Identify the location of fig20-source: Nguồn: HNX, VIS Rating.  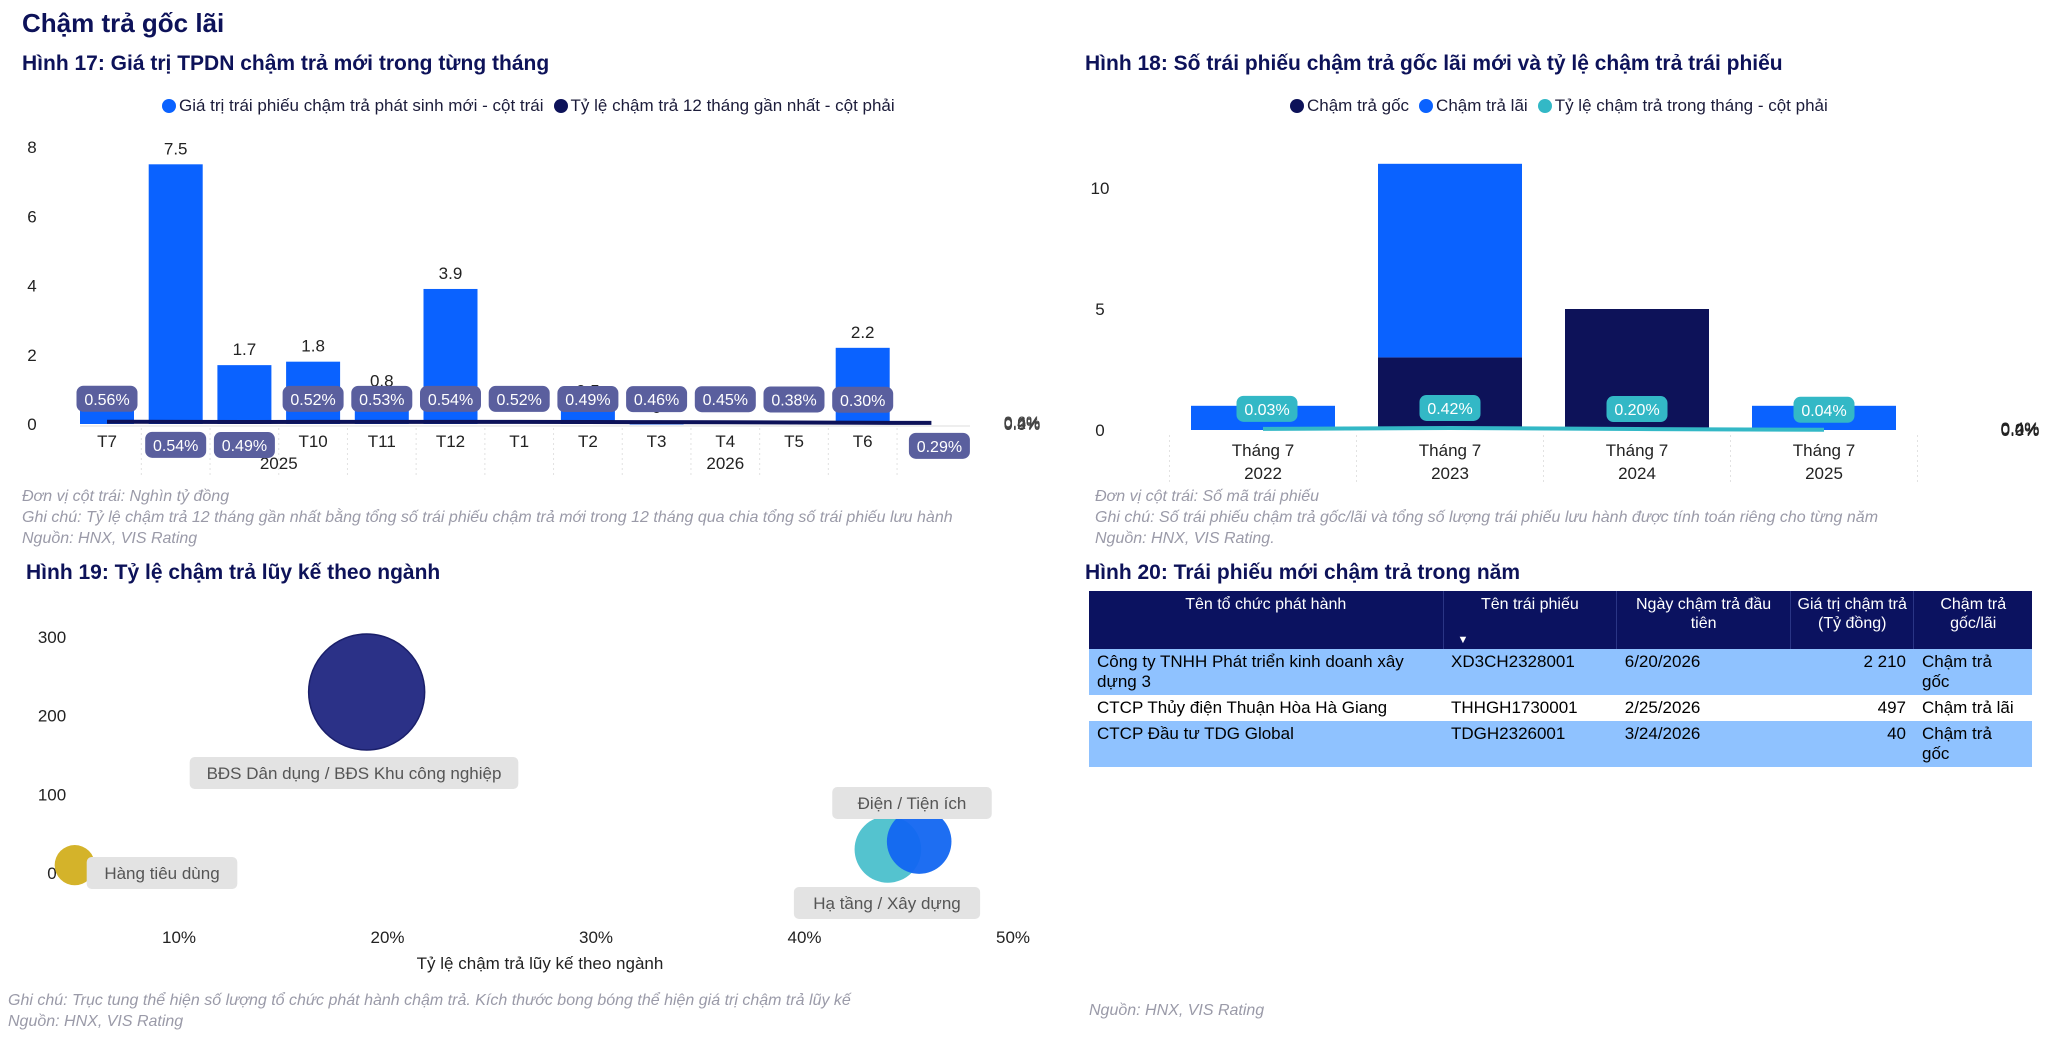
(1177, 1010).